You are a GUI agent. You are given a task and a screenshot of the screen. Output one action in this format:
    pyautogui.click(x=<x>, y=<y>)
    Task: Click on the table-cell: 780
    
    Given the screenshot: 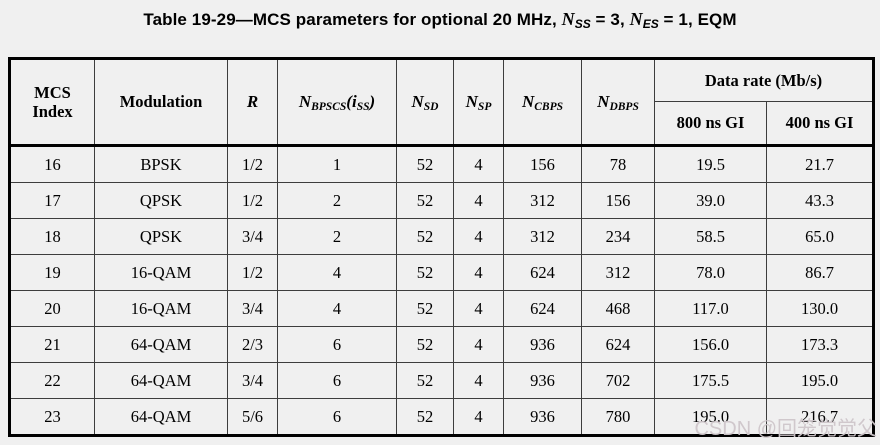 What is the action you would take?
    pyautogui.click(x=618, y=417)
    